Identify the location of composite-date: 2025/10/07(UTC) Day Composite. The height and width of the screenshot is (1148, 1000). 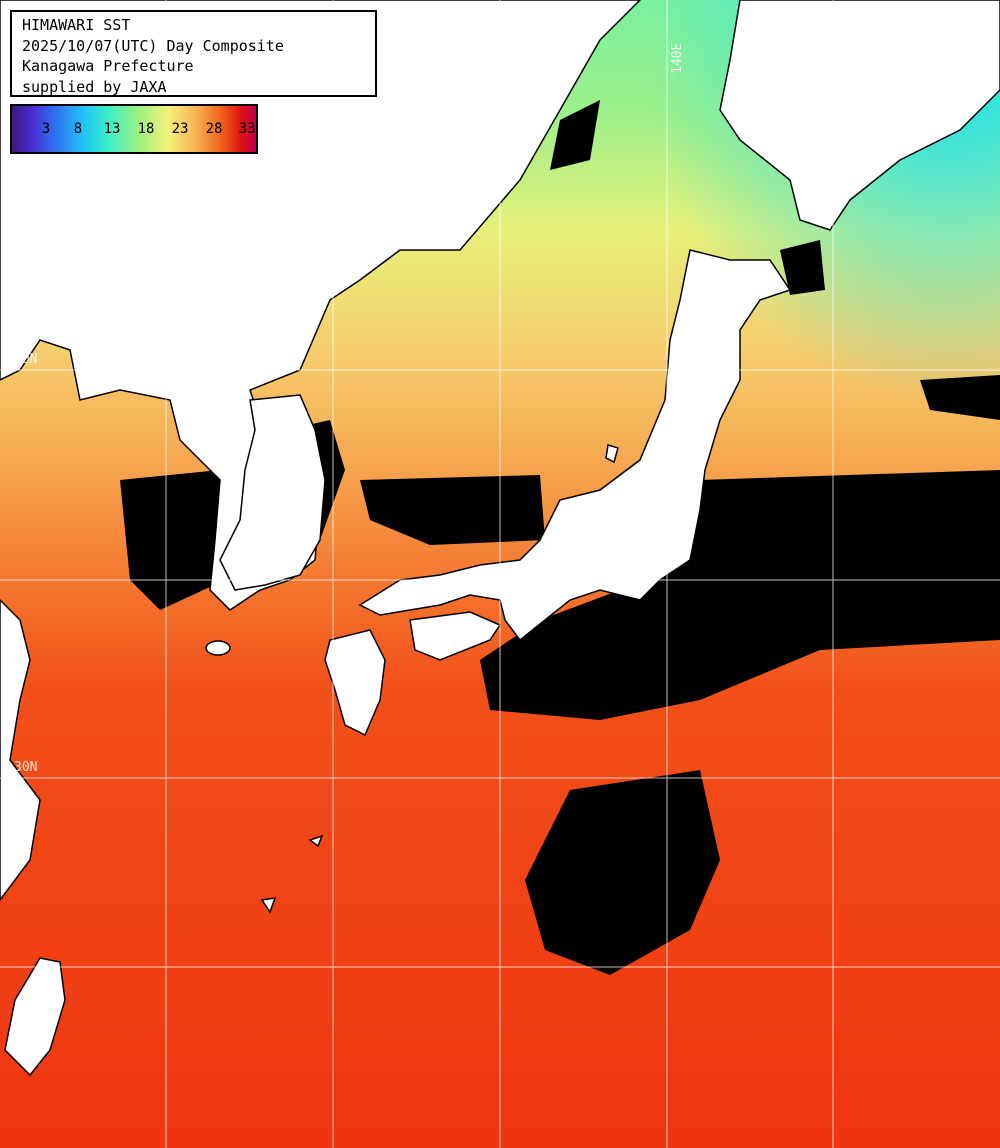
(153, 45).